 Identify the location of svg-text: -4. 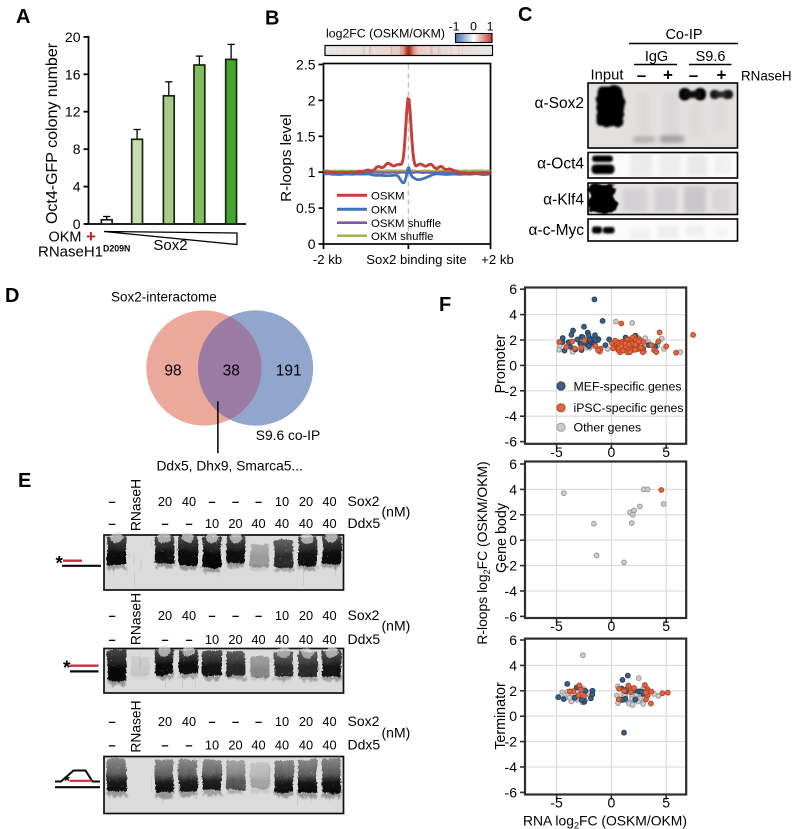
(511, 767).